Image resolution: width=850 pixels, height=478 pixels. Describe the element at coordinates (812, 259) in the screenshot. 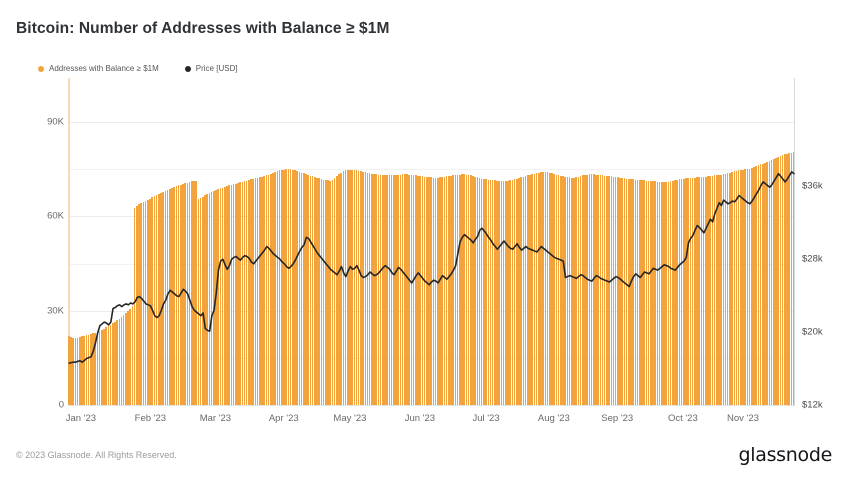

I see `right-axis-tick-label: $28k` at that location.